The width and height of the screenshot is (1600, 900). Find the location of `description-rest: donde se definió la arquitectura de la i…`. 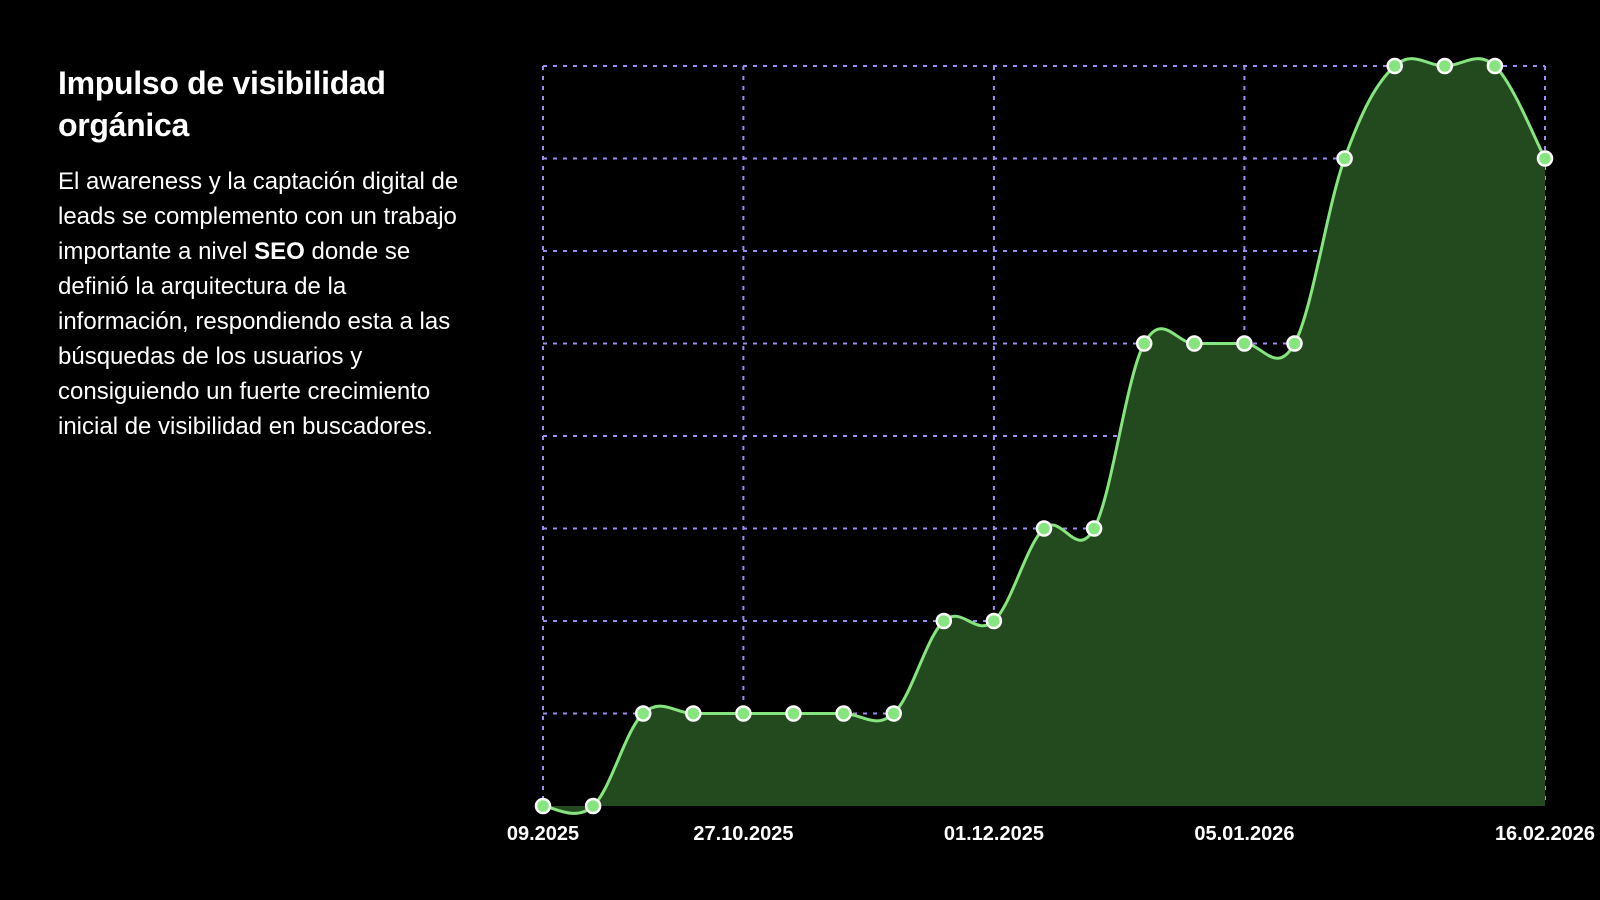

description-rest: donde se definió la arquitectura de la i… is located at coordinates (254, 339).